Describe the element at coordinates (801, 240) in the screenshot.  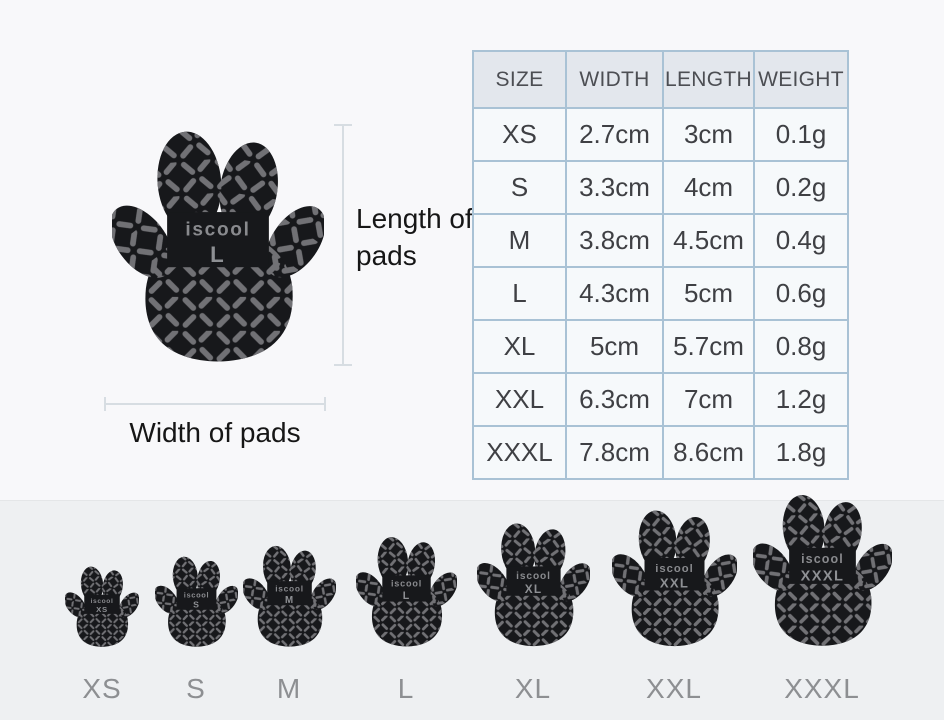
I see `weight-cell: 0.4g` at that location.